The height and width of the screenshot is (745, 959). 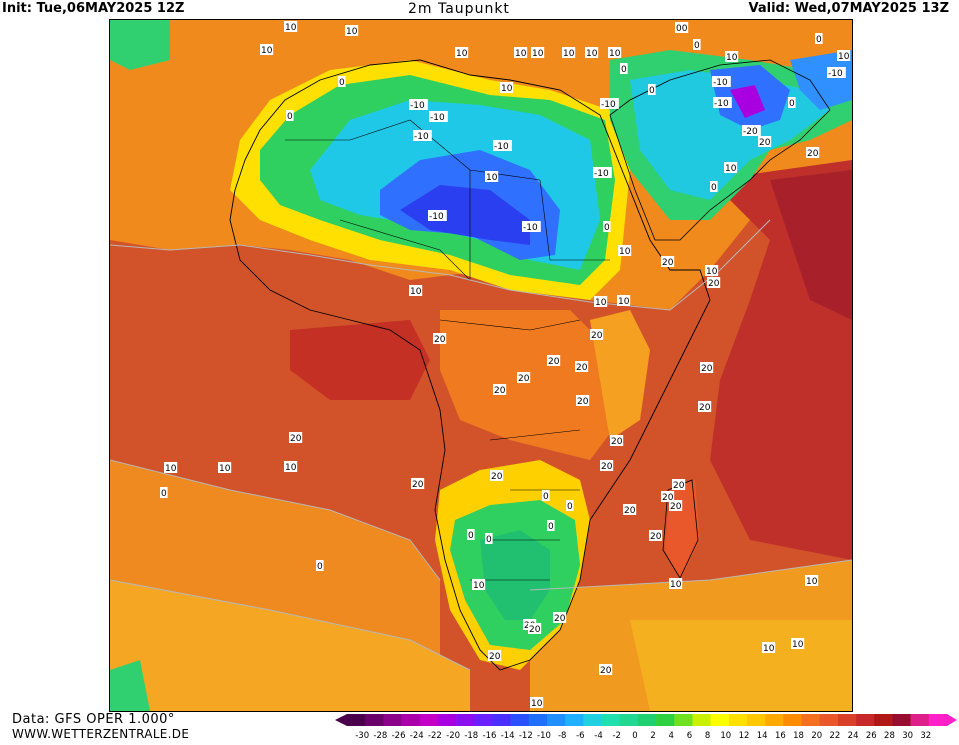 What do you see at coordinates (652, 736) in the screenshot?
I see `legend-tick-label: 2` at bounding box center [652, 736].